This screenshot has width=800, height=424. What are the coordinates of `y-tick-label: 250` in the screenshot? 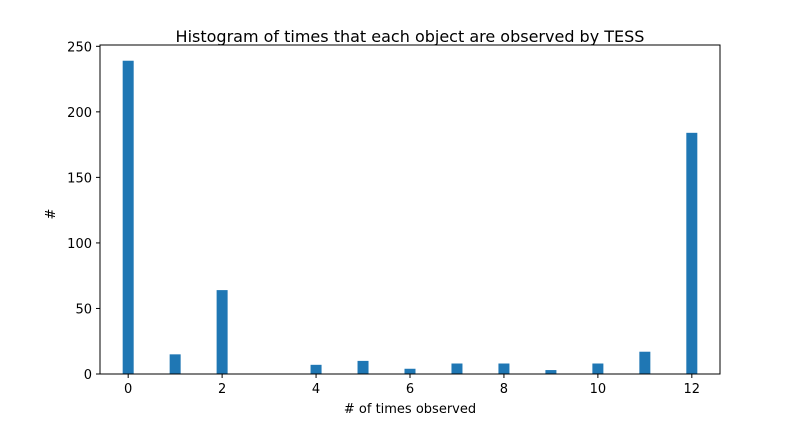 It's located at (79, 47).